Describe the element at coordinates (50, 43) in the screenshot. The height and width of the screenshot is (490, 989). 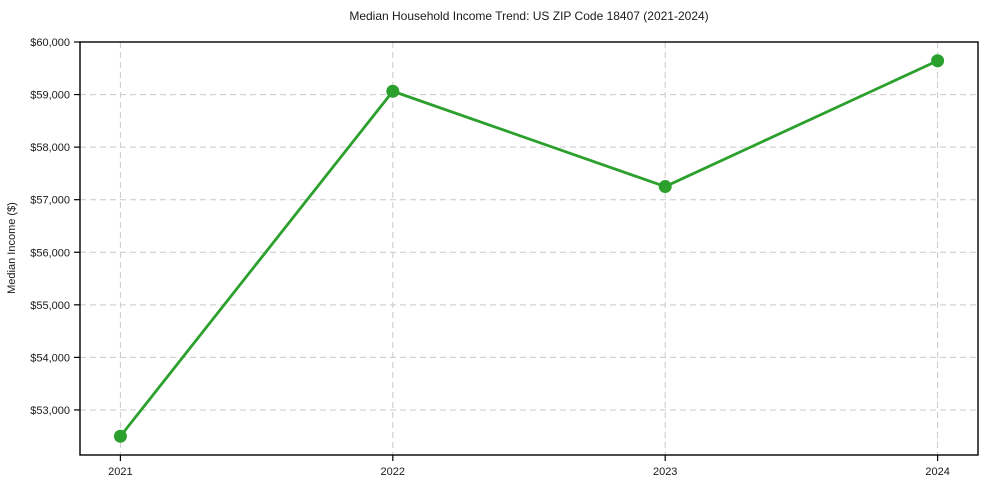
I see `y-tick-label: $60,000` at that location.